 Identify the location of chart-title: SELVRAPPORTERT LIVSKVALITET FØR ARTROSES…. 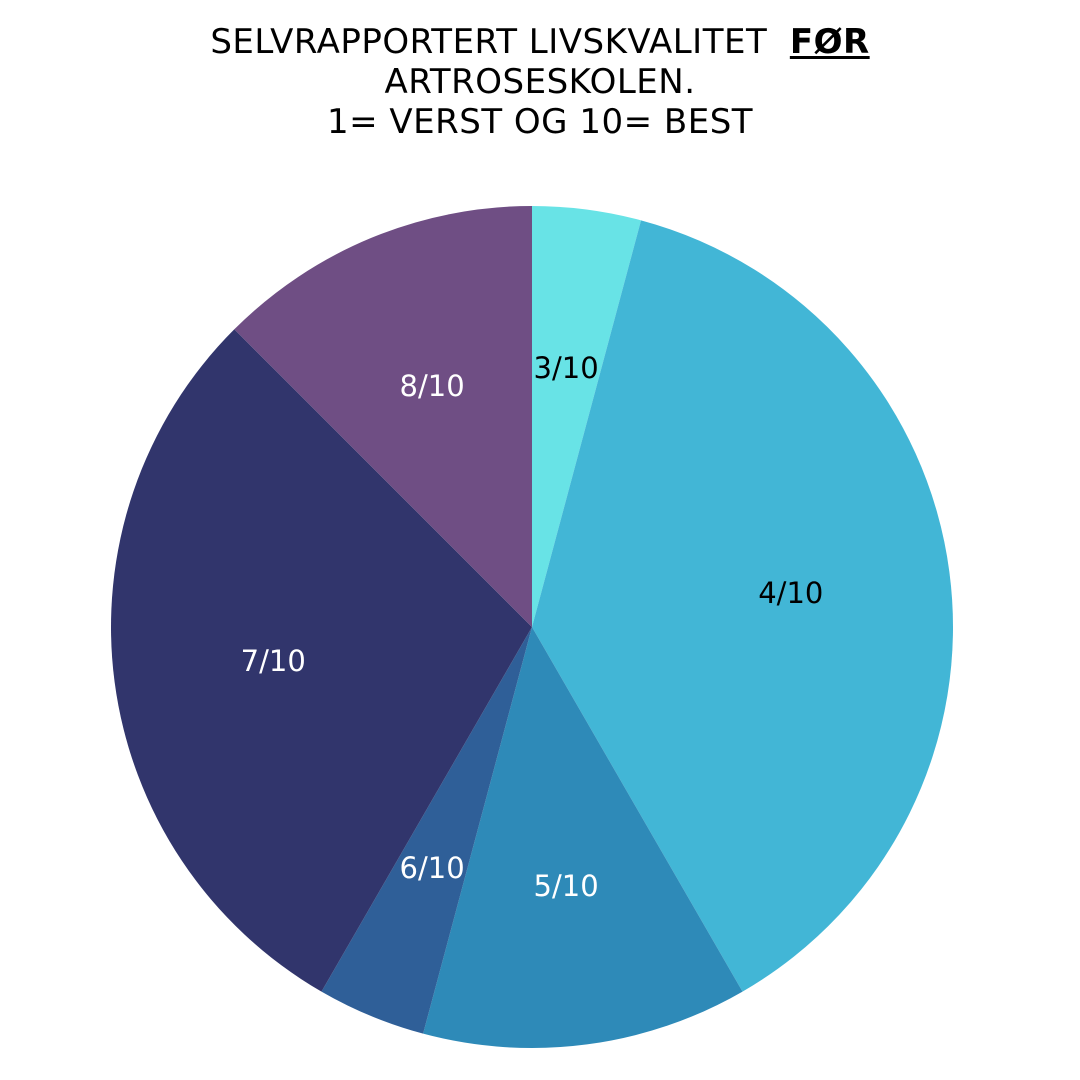
(540, 82).